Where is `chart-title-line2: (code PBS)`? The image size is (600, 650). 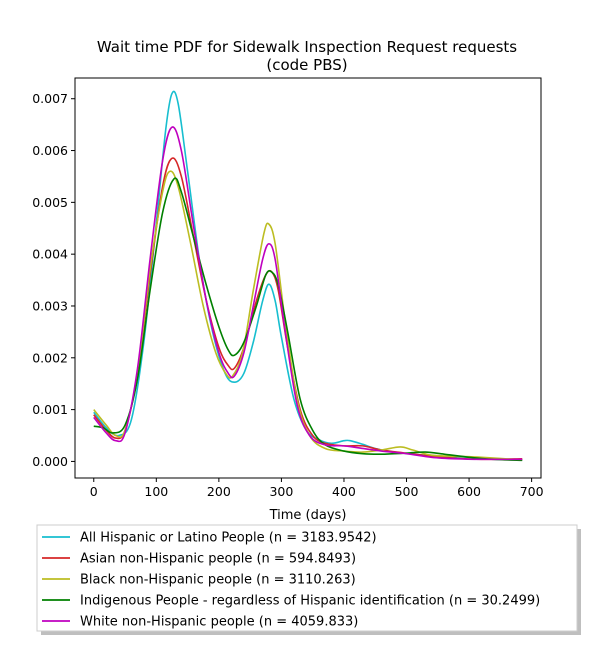 chart-title-line2: (code PBS) is located at coordinates (306, 65).